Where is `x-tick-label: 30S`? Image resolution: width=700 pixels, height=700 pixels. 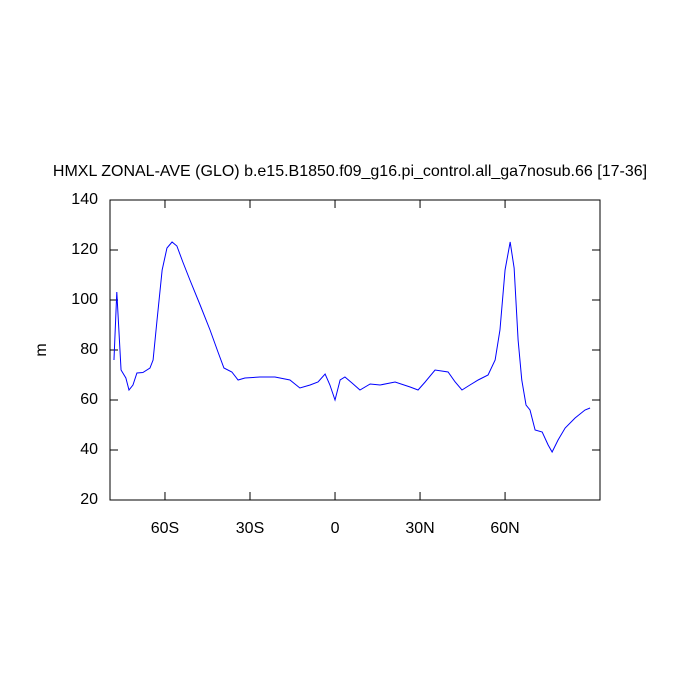 x-tick-label: 30S is located at coordinates (250, 528).